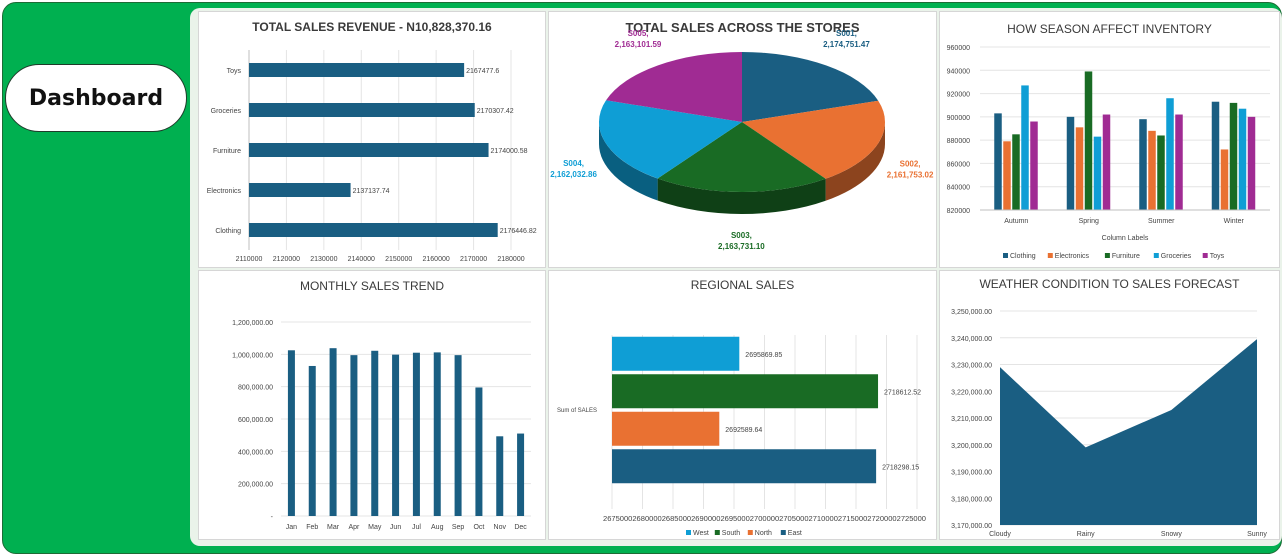 The image size is (1285, 559). I want to click on slice-label-name: S003,, so click(741, 235).